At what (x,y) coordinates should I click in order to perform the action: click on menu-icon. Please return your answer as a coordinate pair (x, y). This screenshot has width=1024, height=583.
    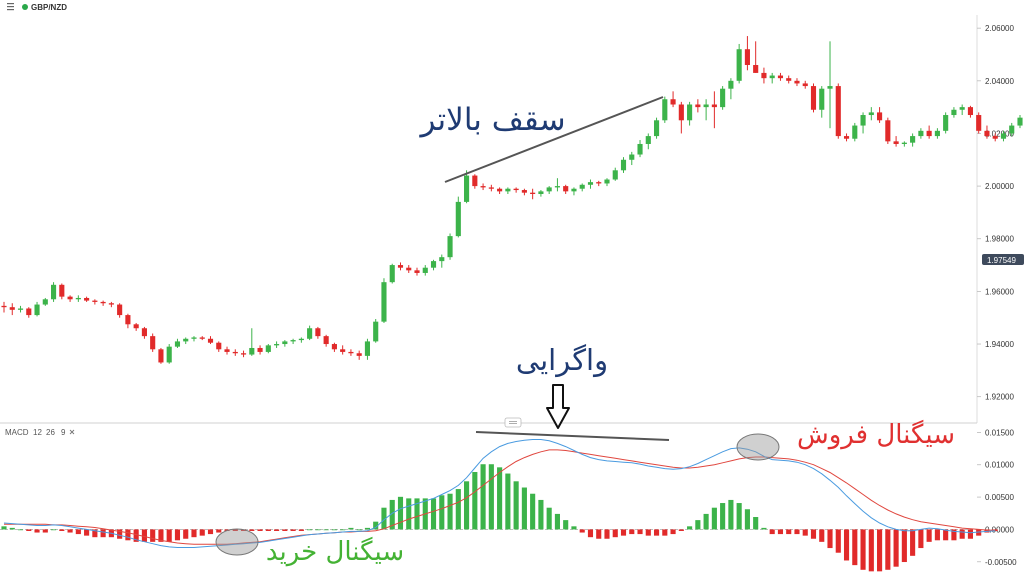
    Looking at the image, I should click on (10, 7).